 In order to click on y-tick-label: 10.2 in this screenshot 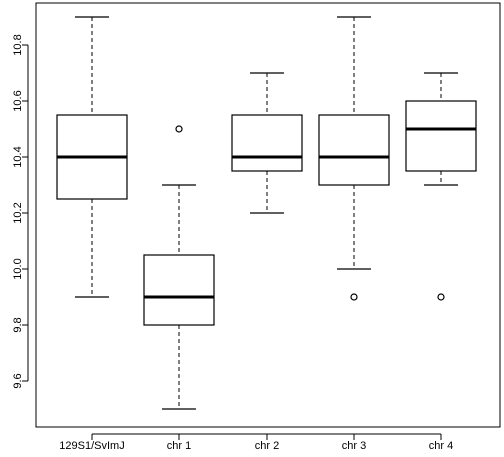, I will do `click(18, 212)`.